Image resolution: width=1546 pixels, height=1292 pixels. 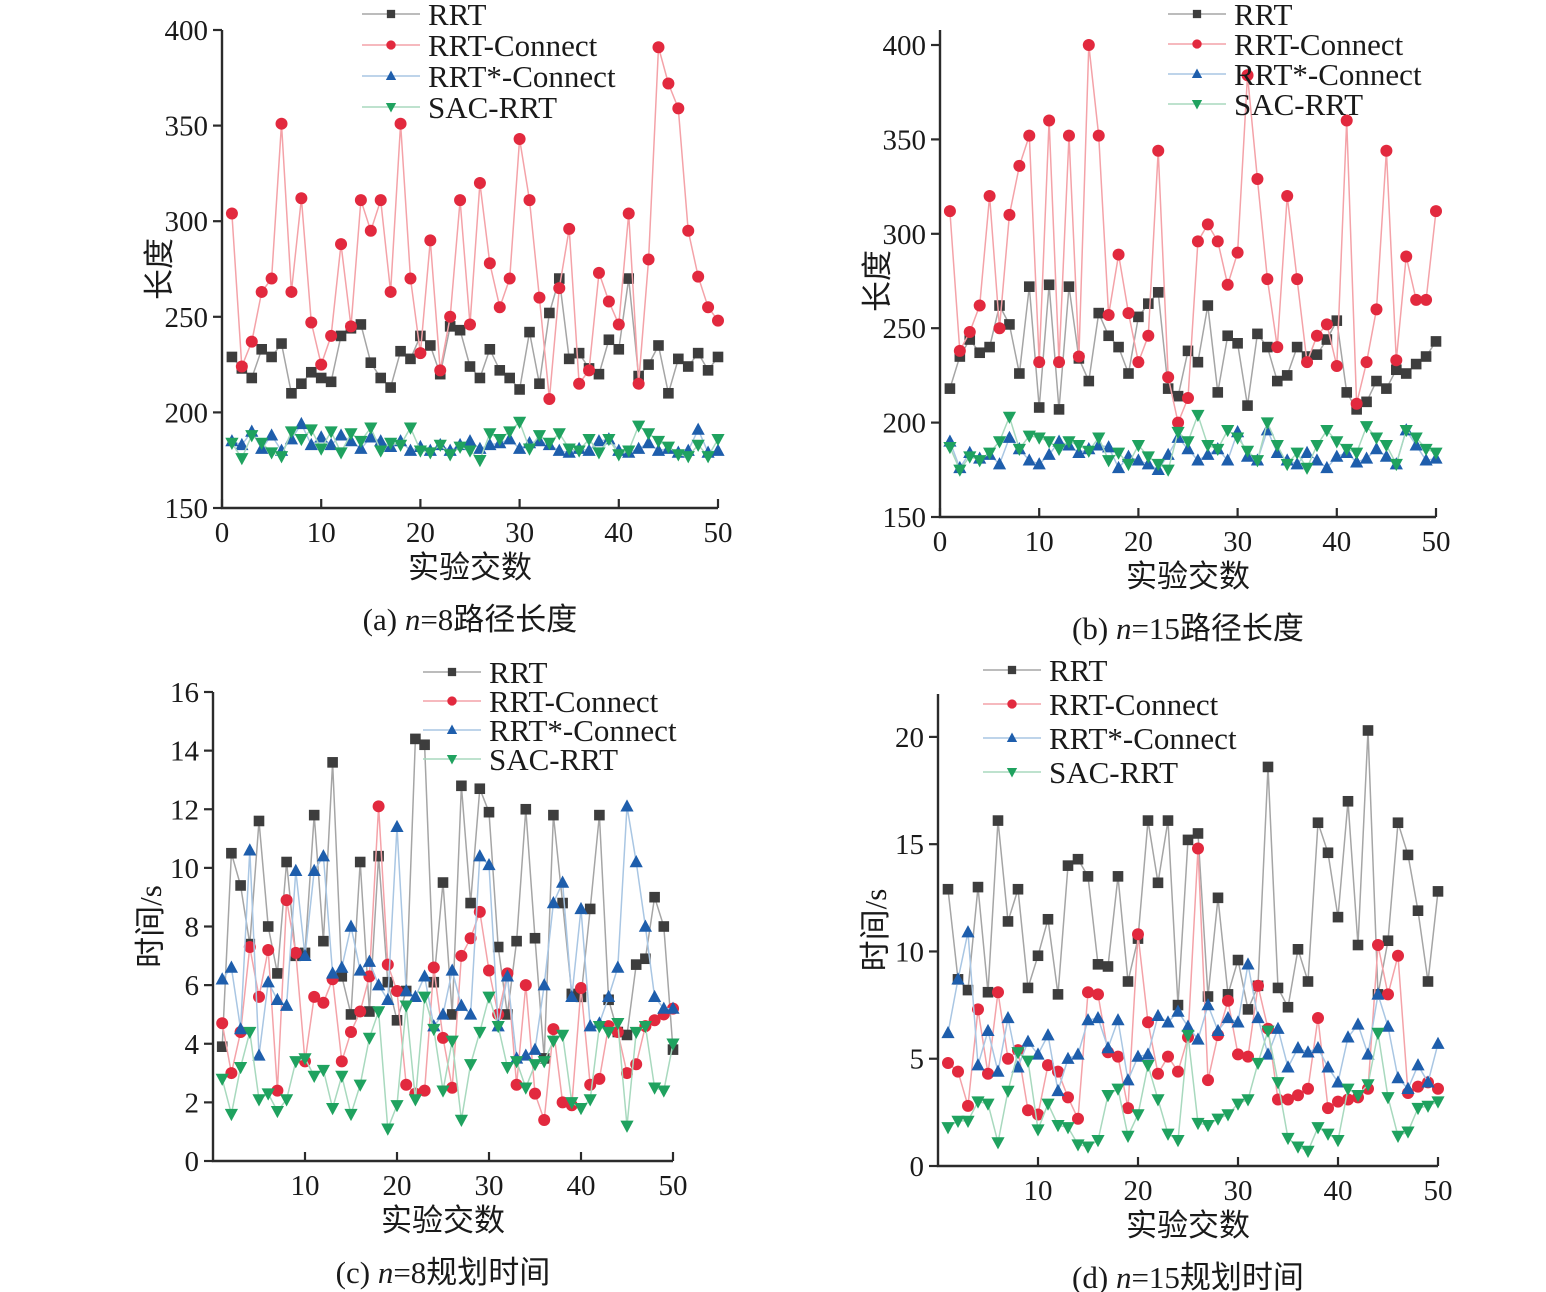 What do you see at coordinates (1038, 1191) in the screenshot?
I see `x-tick-label: 10` at bounding box center [1038, 1191].